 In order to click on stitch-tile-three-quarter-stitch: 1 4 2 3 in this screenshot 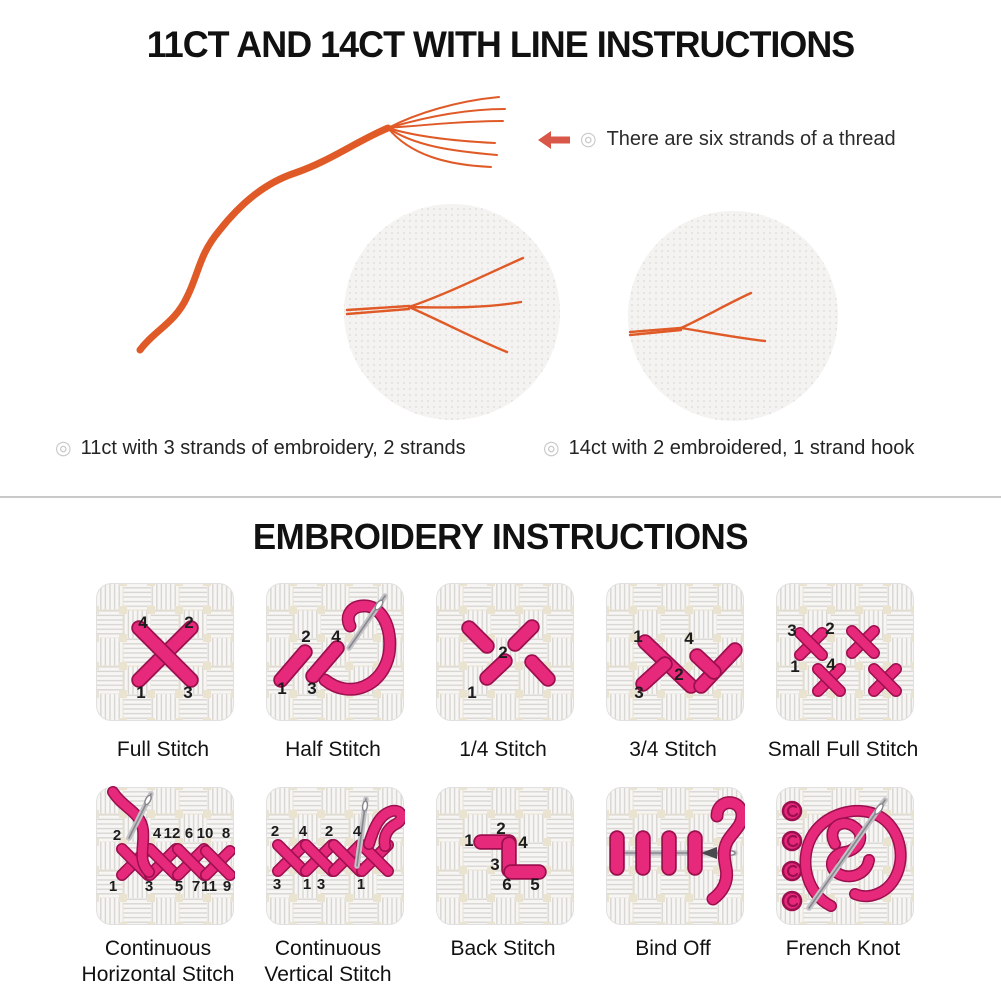, I will do `click(675, 652)`.